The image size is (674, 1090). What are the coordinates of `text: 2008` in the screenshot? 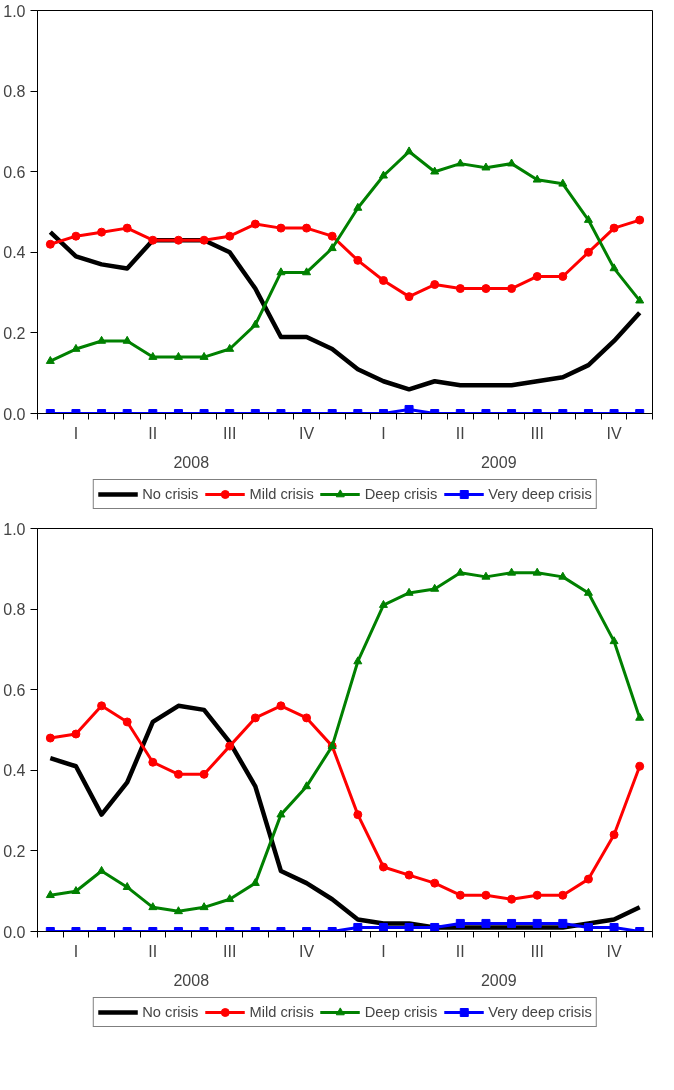 It's located at (191, 462).